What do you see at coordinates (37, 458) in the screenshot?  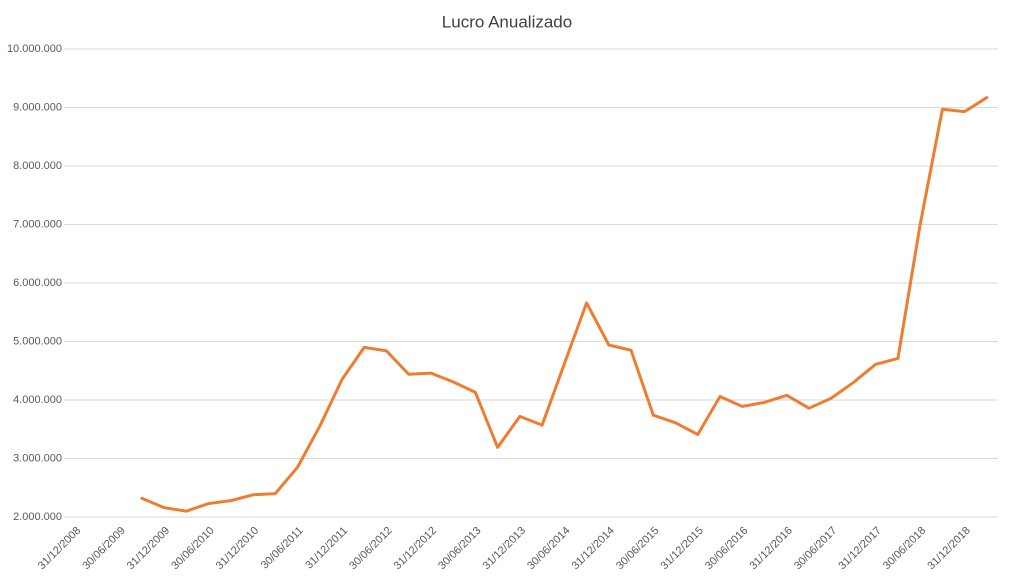 I see `y-tick-label: 3.000.000` at bounding box center [37, 458].